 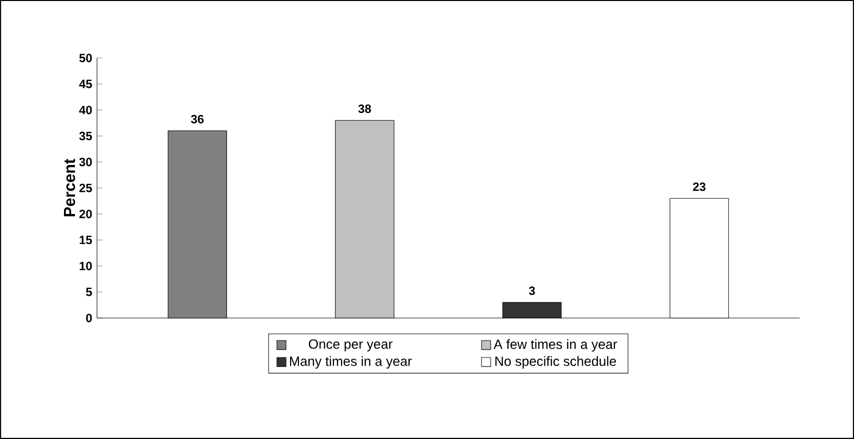 What do you see at coordinates (556, 345) in the screenshot?
I see `legend-label: A few times in a year` at bounding box center [556, 345].